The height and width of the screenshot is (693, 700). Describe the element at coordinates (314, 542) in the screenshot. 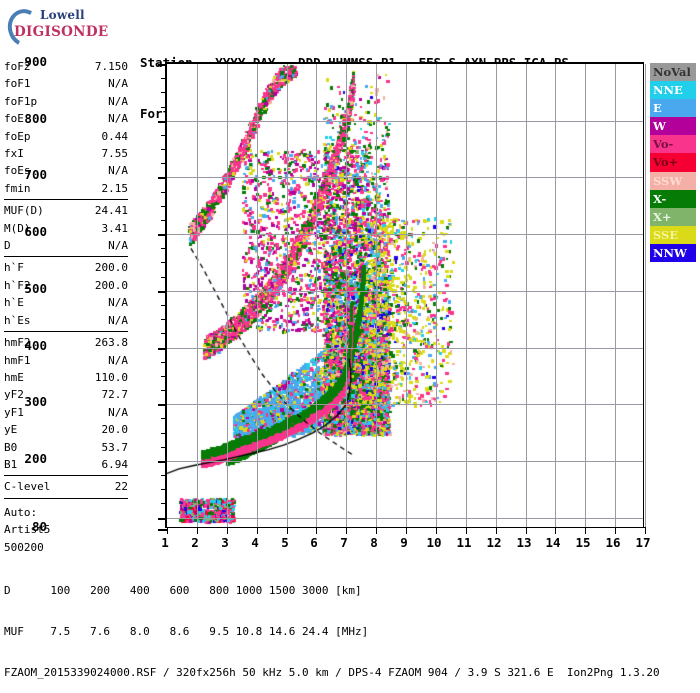

I see `x-axis-label: 6` at that location.